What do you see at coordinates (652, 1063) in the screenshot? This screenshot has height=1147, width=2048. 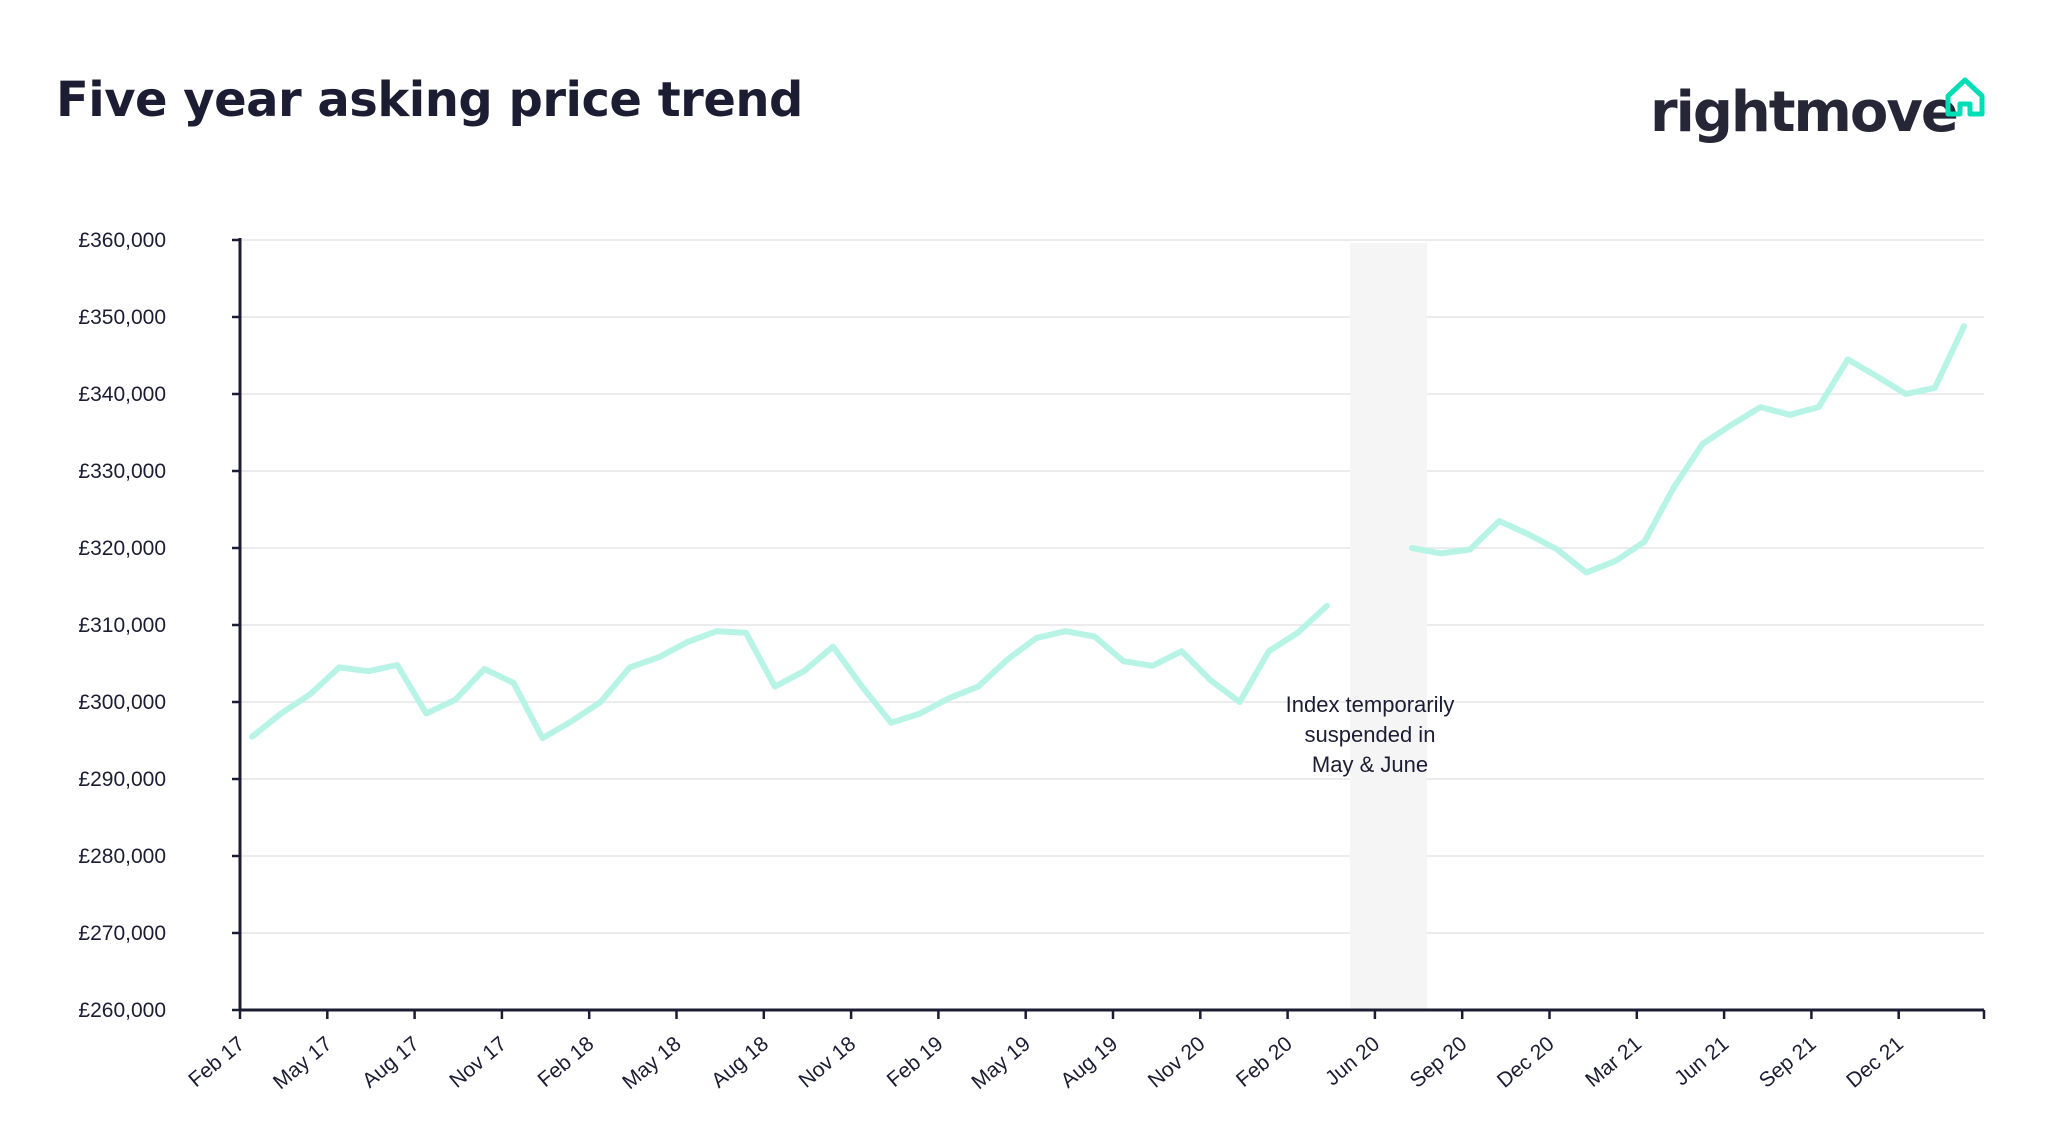 I see `x-tick-label: May 18` at bounding box center [652, 1063].